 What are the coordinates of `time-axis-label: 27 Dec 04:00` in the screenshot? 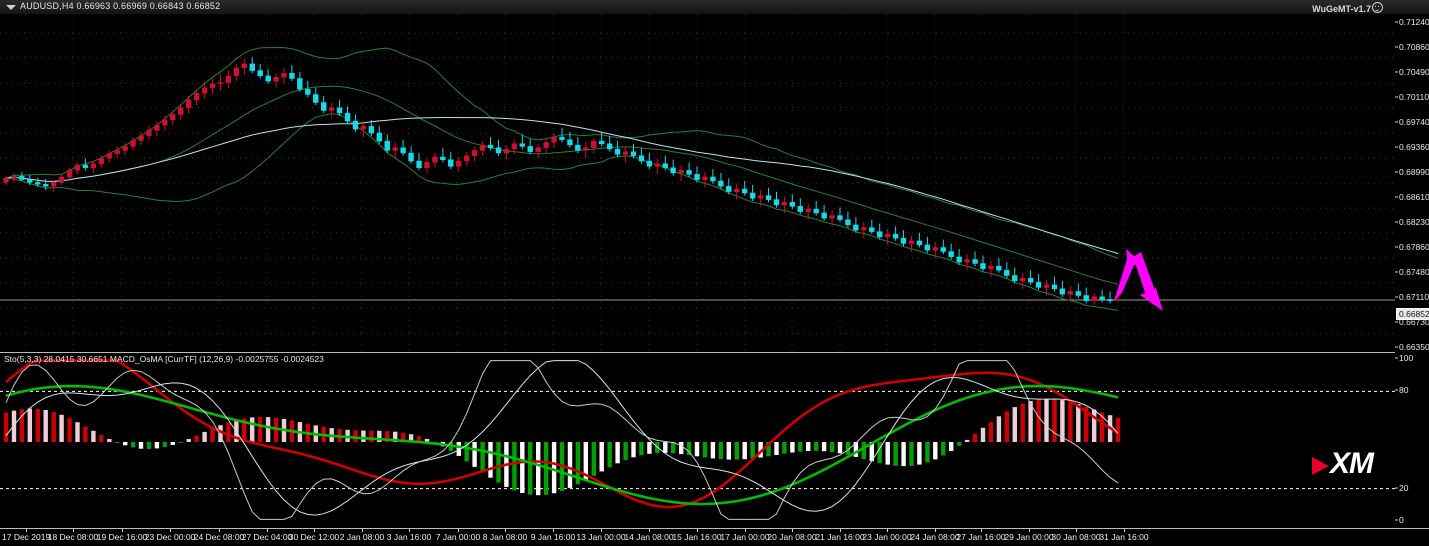 It's located at (267, 537).